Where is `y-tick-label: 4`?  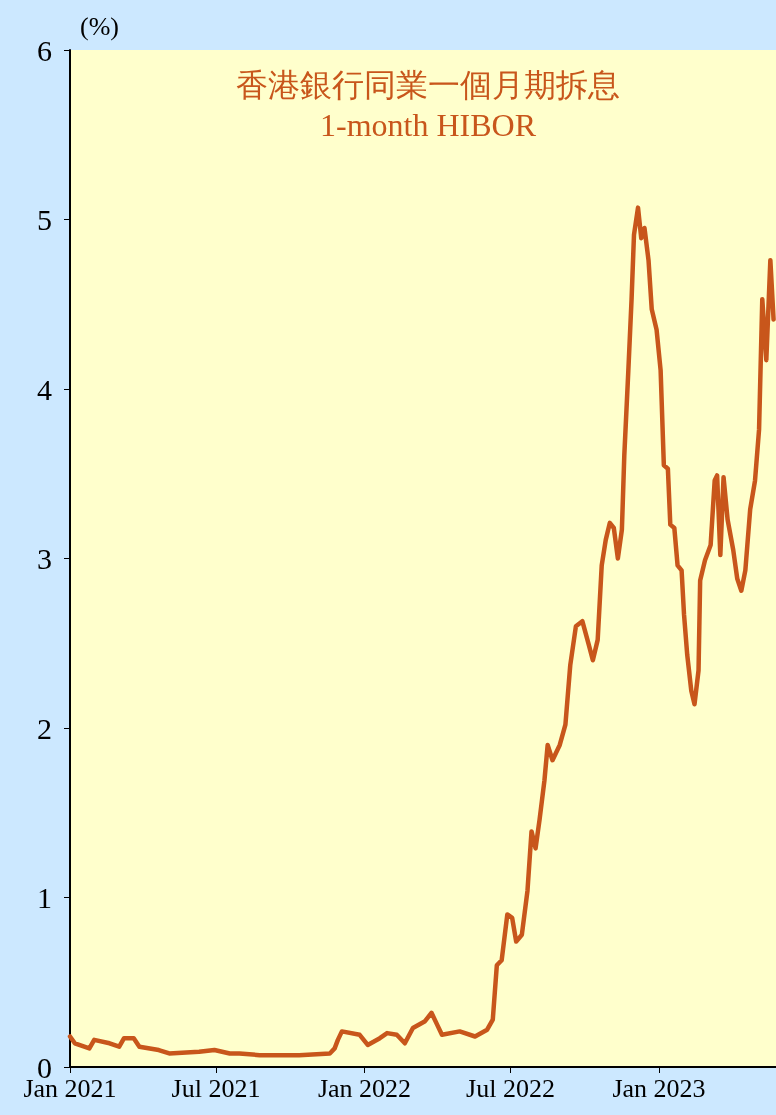
y-tick-label: 4 is located at coordinates (44, 389).